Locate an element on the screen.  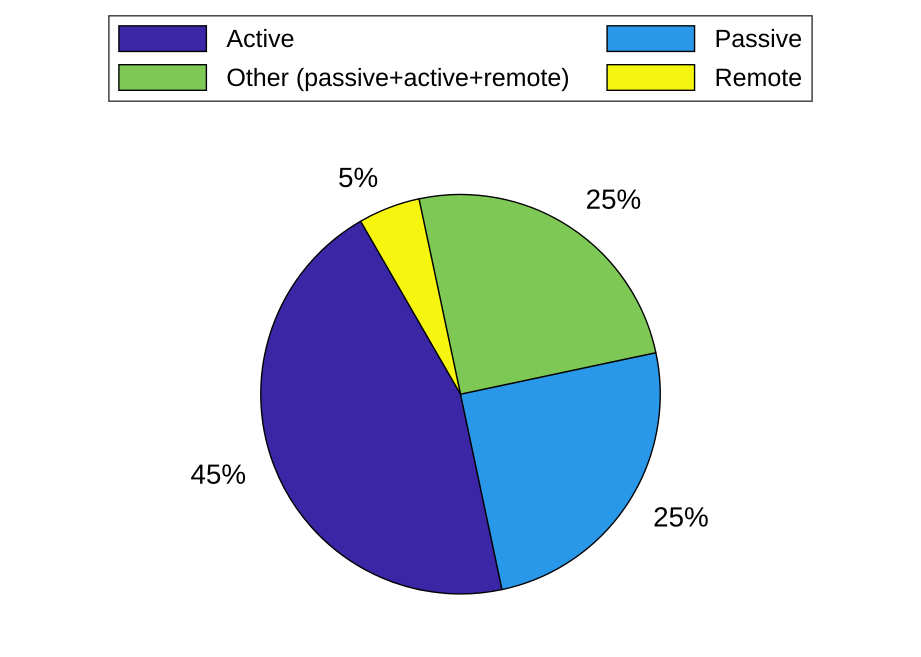
legend-label: Active is located at coordinates (260, 38).